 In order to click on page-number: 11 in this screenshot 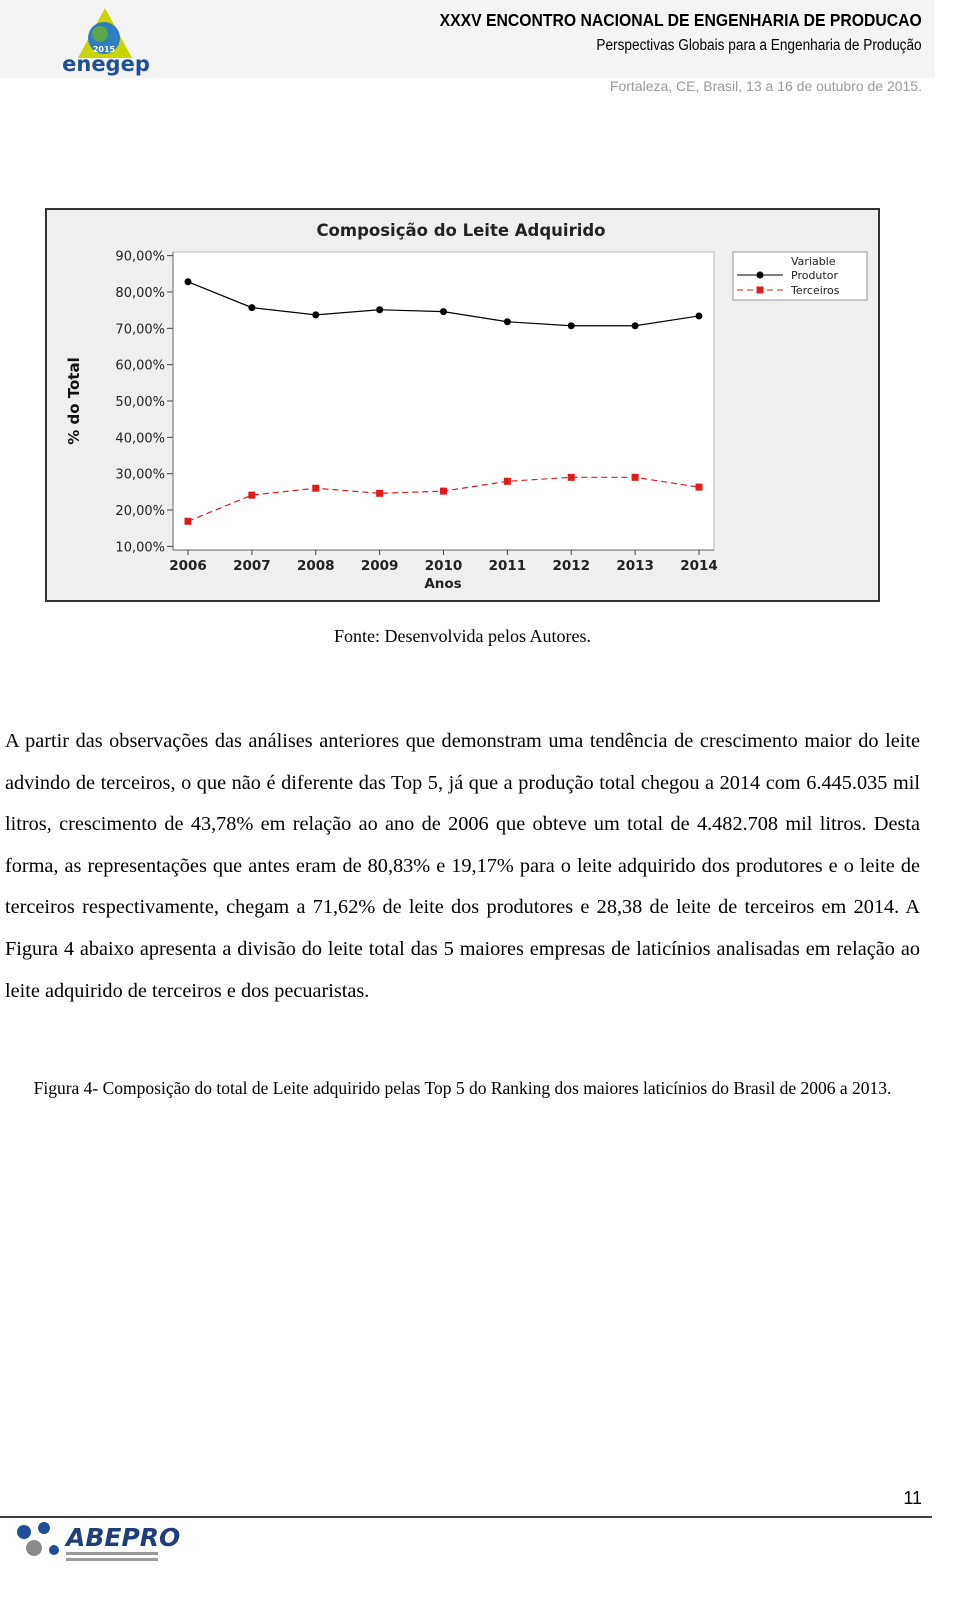, I will do `click(912, 1498)`.